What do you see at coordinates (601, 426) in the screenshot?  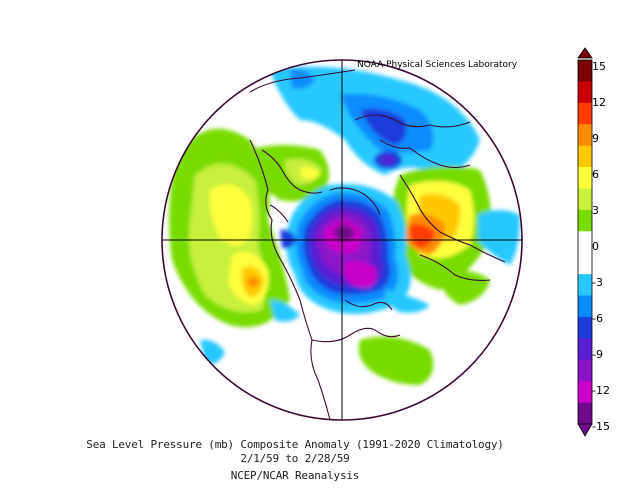 I see `colorbar-tick-label: -15` at bounding box center [601, 426].